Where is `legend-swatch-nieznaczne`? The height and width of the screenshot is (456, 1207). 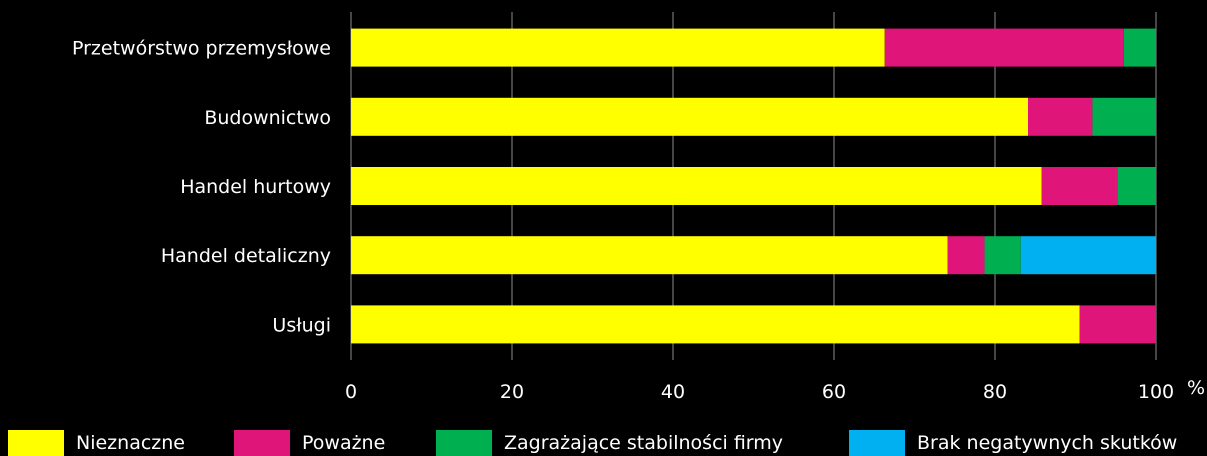
legend-swatch-nieznaczne is located at coordinates (36, 443).